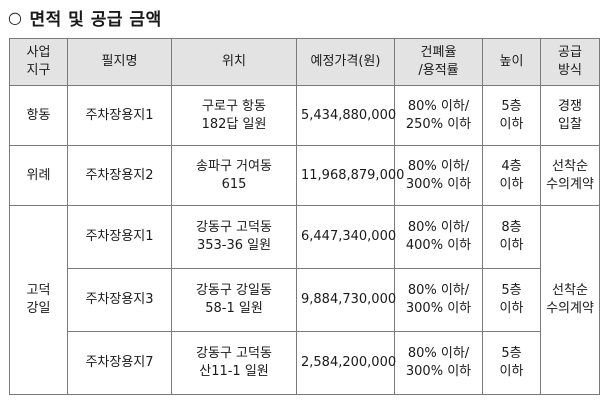  I want to click on price-cell: 6,447,340,000, so click(346, 237).